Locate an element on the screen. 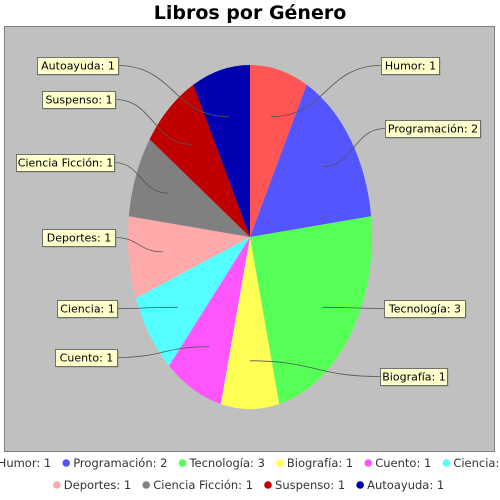 Image resolution: width=500 pixels, height=500 pixels. legend-item-programacion: Programación: 2 is located at coordinates (114, 463).